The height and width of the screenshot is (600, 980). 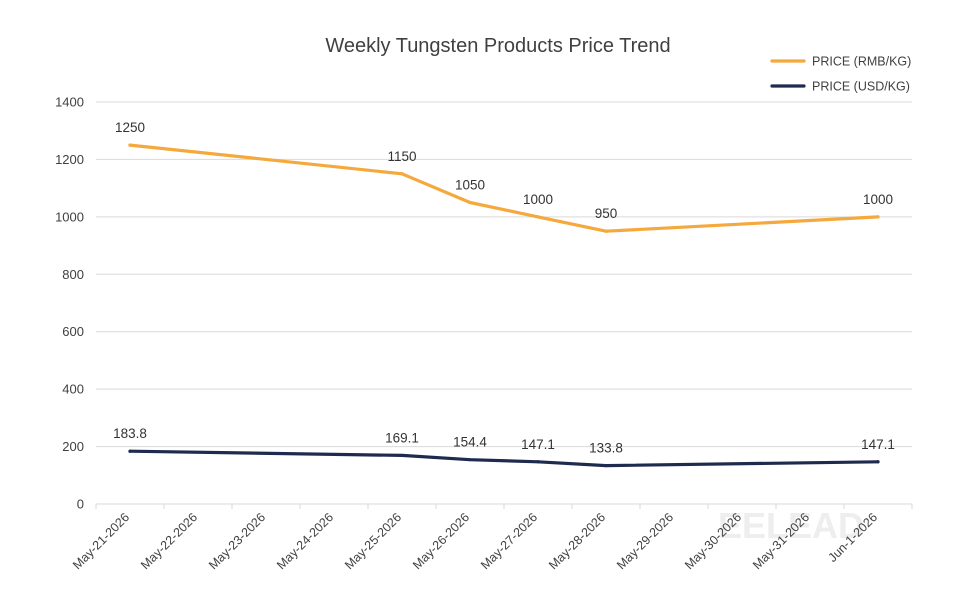 What do you see at coordinates (840, 74) in the screenshot?
I see `legend: PRICE (RMB/KG) PRICE (USD/KG)` at bounding box center [840, 74].